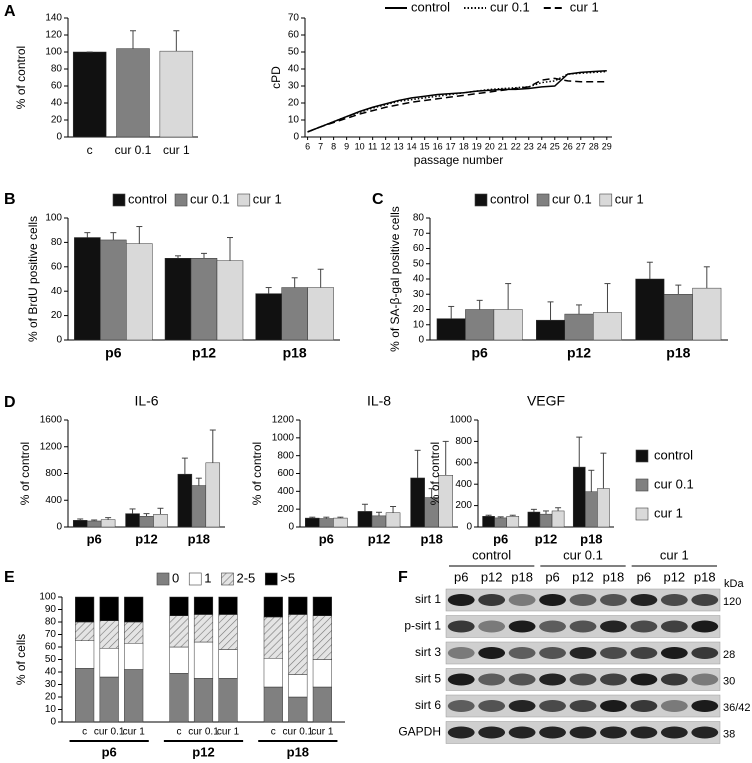 Image resolution: width=752 pixels, height=763 pixels. Describe the element at coordinates (395, 279) in the screenshot. I see `y-axis-label: % of SA-β-gal positive cells` at that location.